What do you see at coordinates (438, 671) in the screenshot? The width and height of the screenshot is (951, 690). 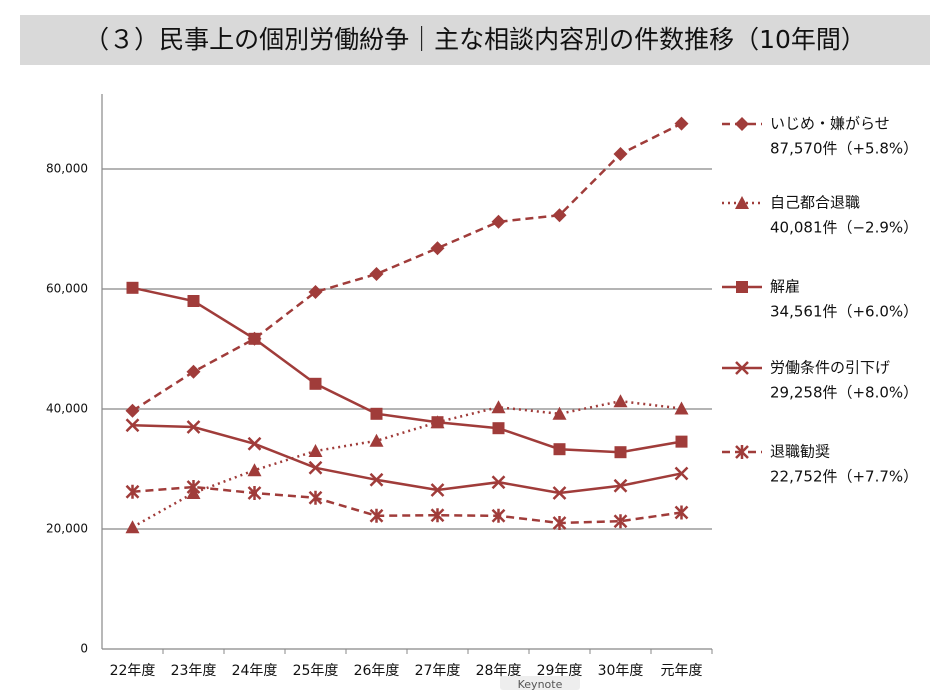 I see `x-tick-label: 27年度` at bounding box center [438, 671].